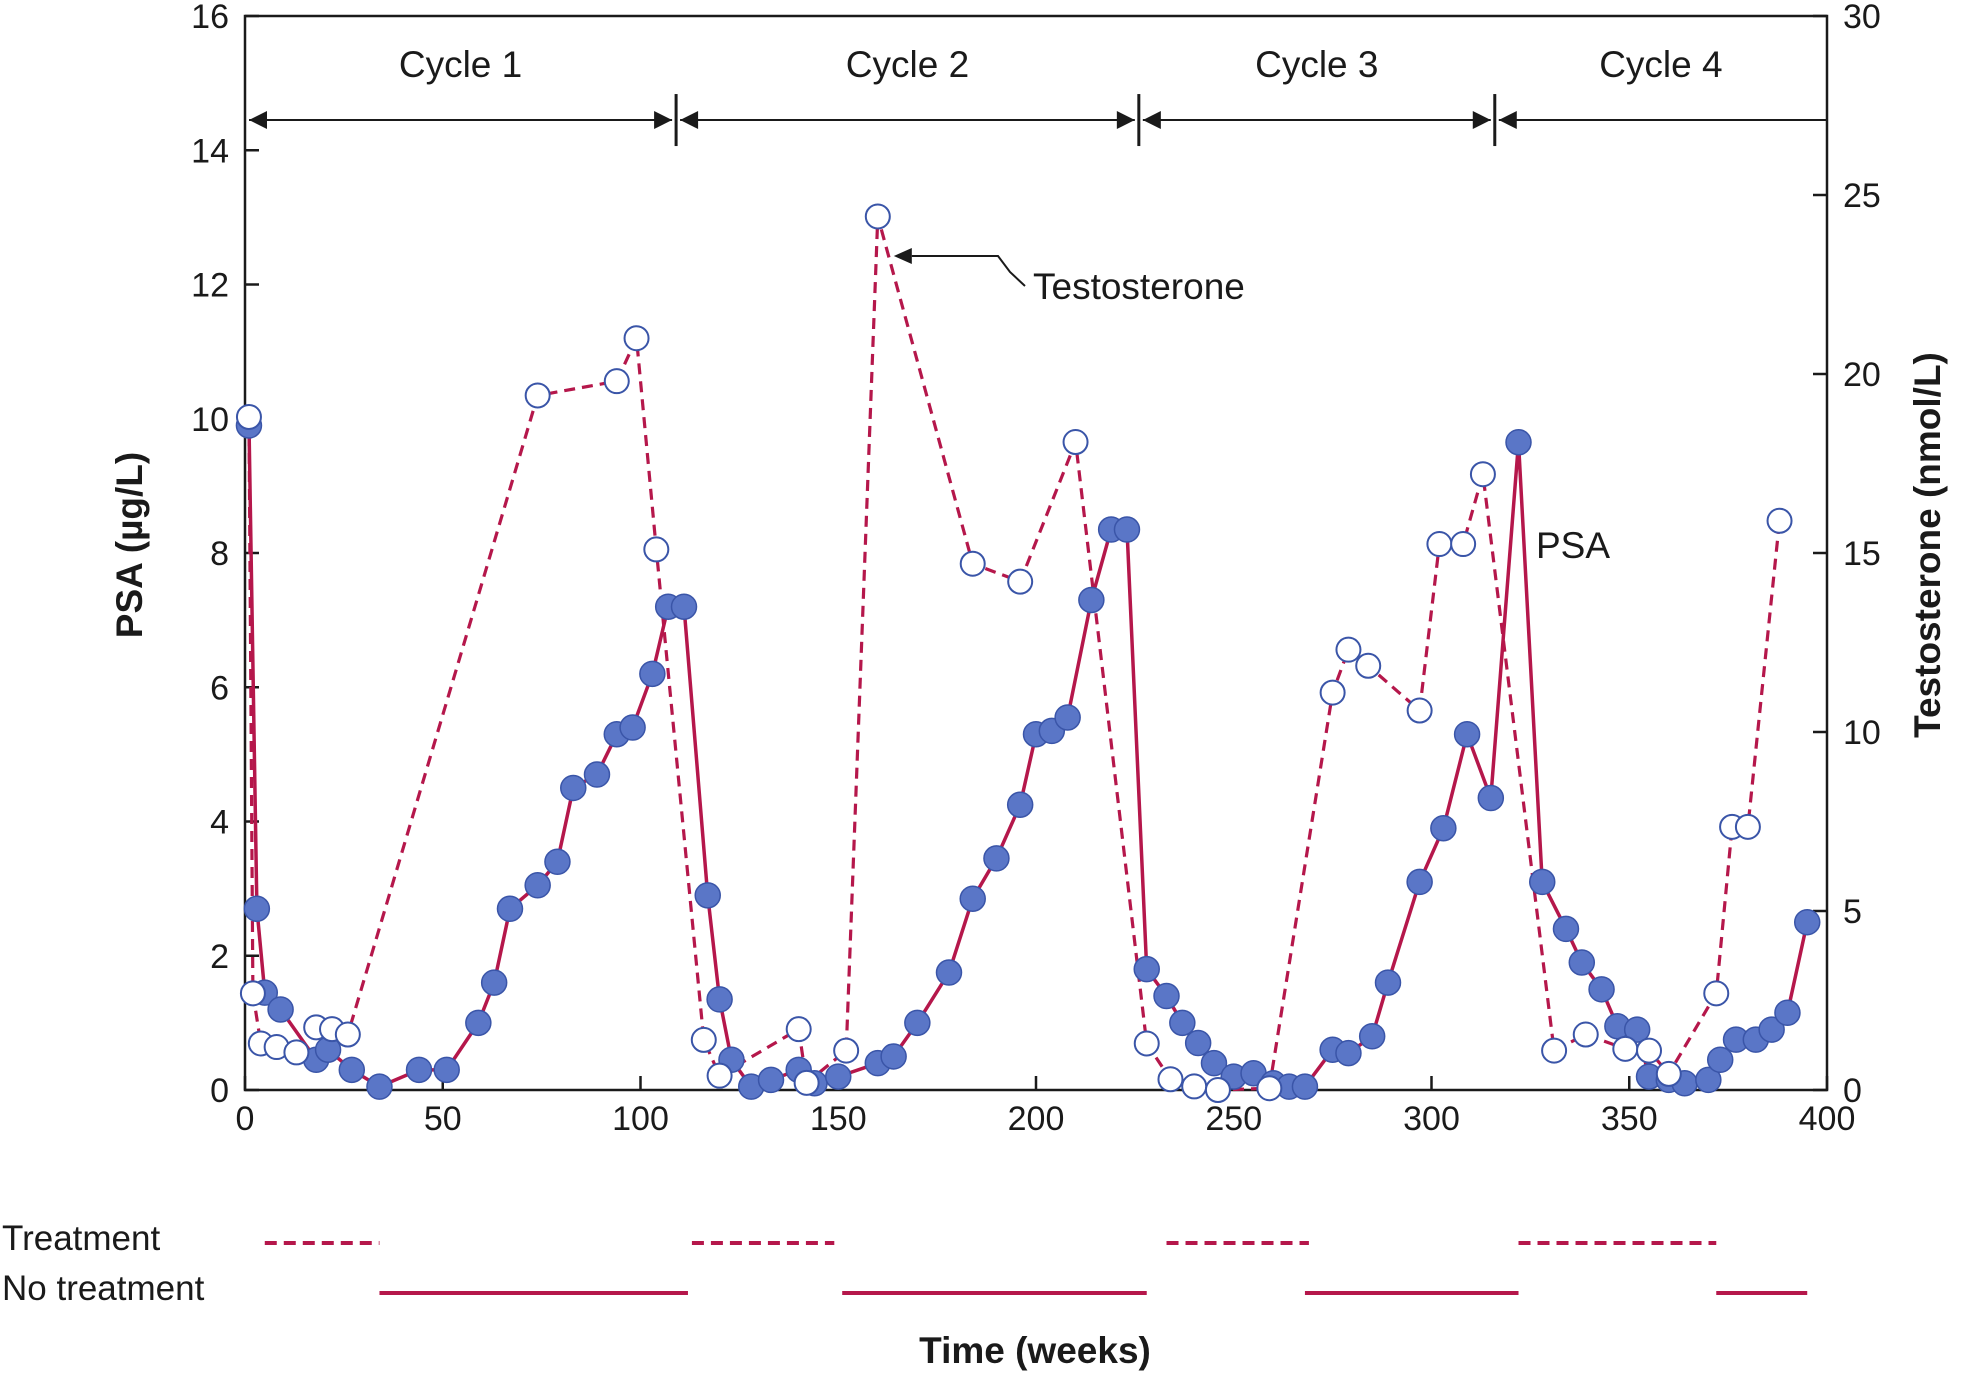 The image size is (1965, 1379). What do you see at coordinates (219, 1091) in the screenshot?
I see `y-left-tick-label: 0` at bounding box center [219, 1091].